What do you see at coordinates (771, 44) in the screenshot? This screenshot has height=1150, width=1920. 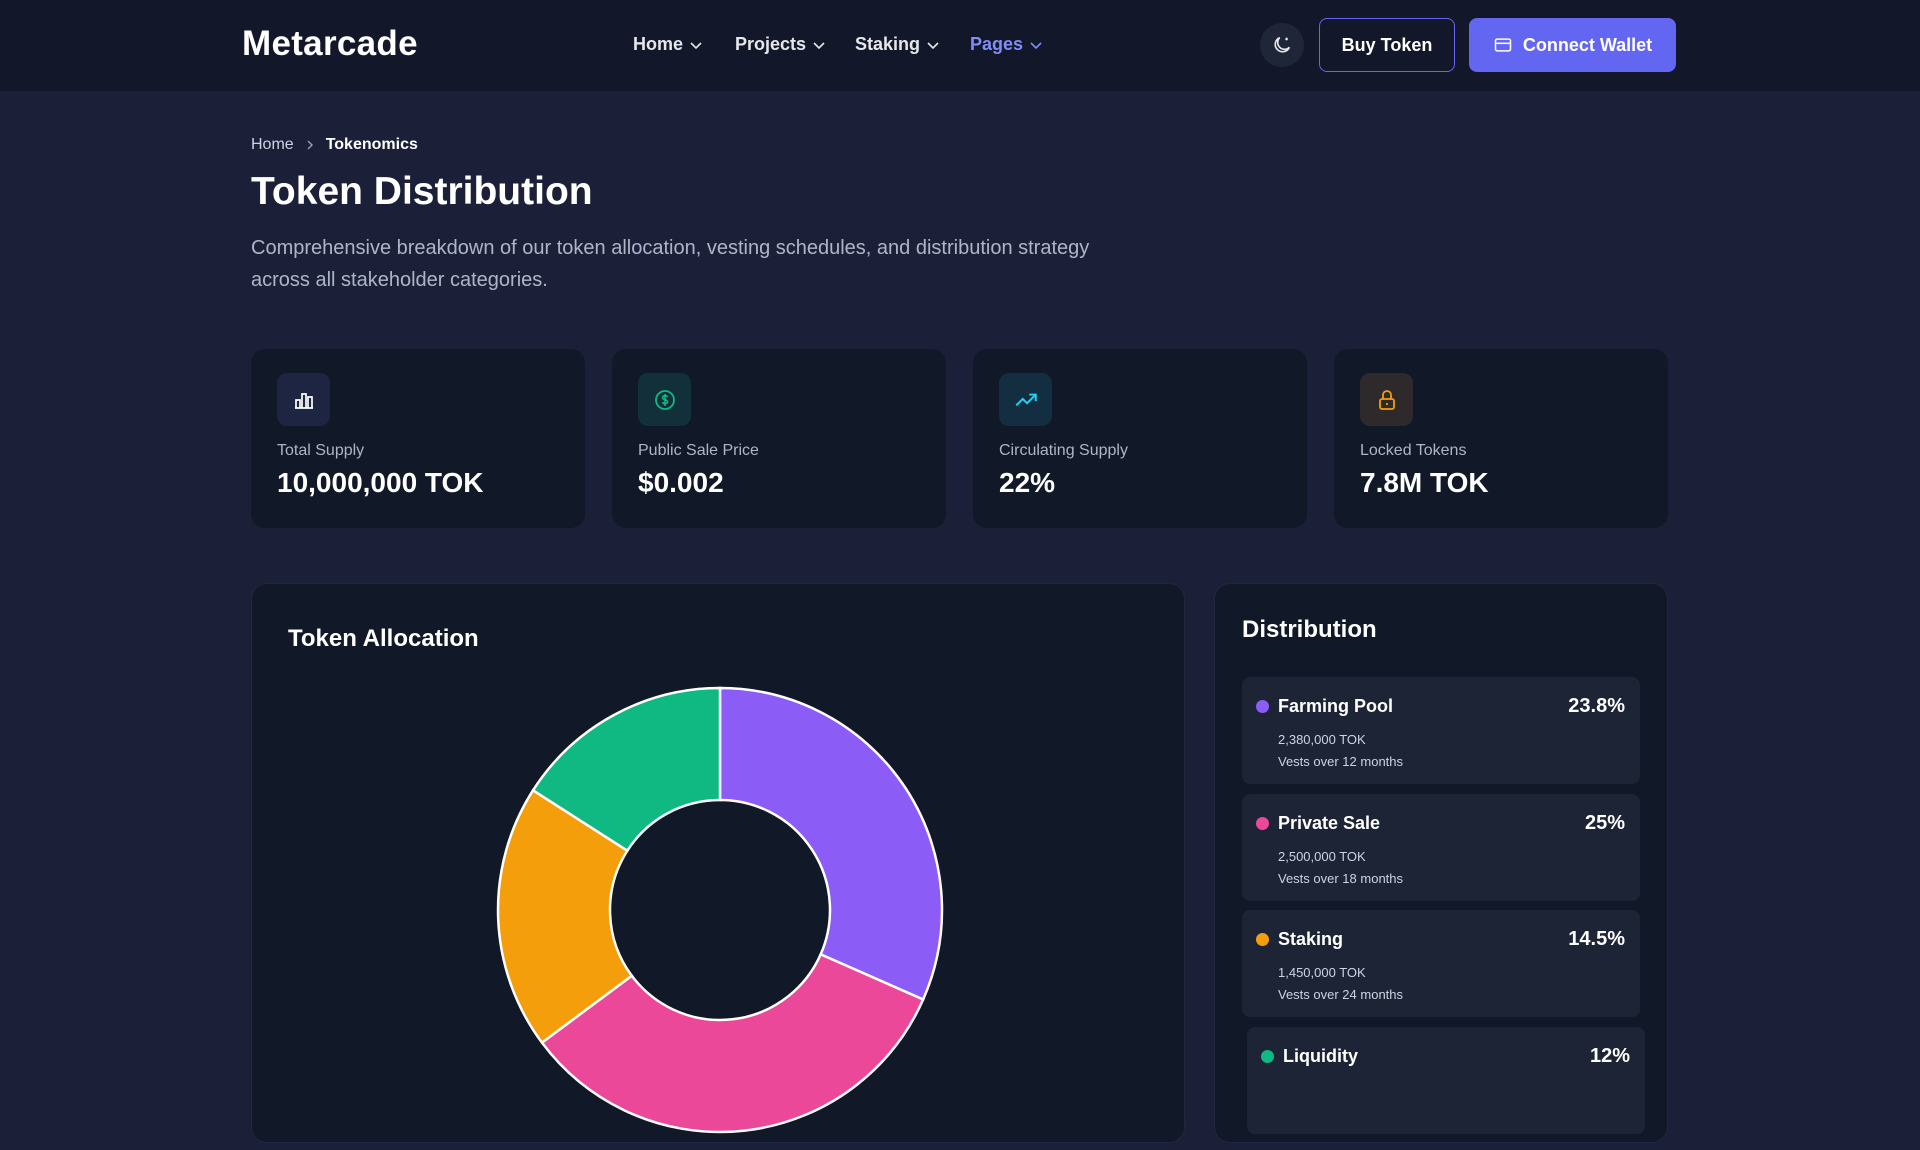 I see `nav-link-text: Projects` at bounding box center [771, 44].